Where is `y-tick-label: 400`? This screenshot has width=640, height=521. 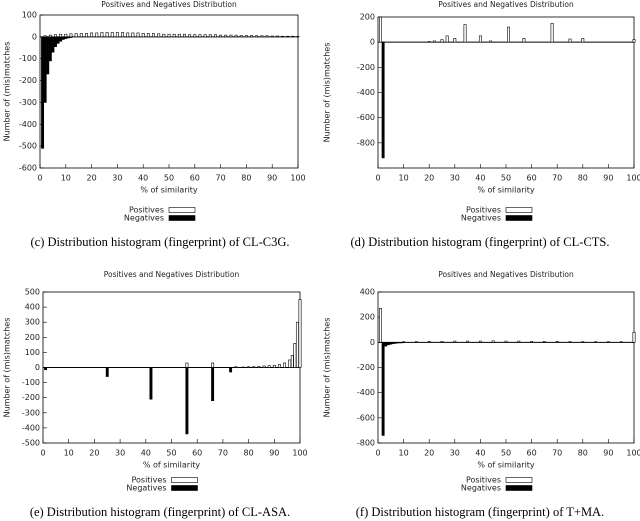
y-tick-label: 400 is located at coordinates (32, 307).